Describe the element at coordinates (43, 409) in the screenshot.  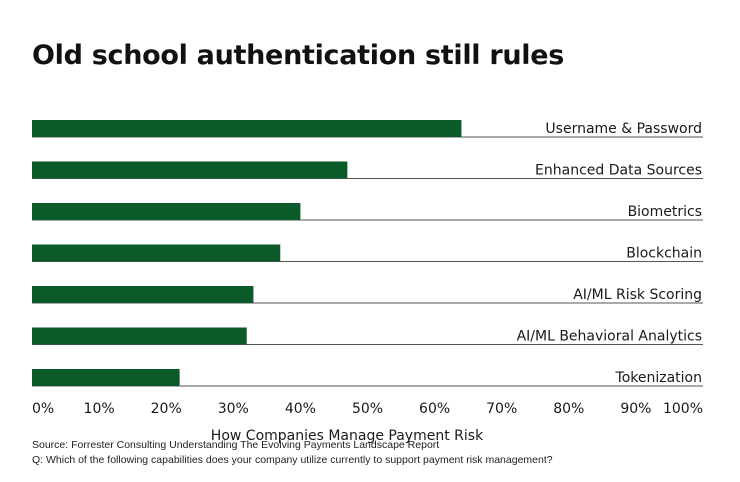
I see `x-tick-label: 0%` at that location.